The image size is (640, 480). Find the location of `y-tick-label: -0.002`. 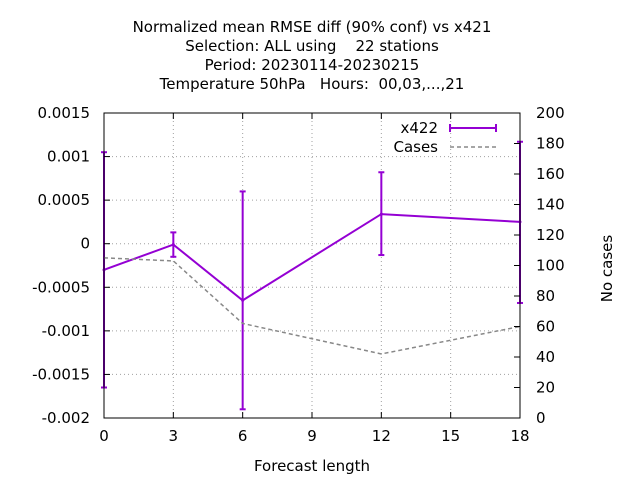

y-tick-label: -0.002 is located at coordinates (66, 418).